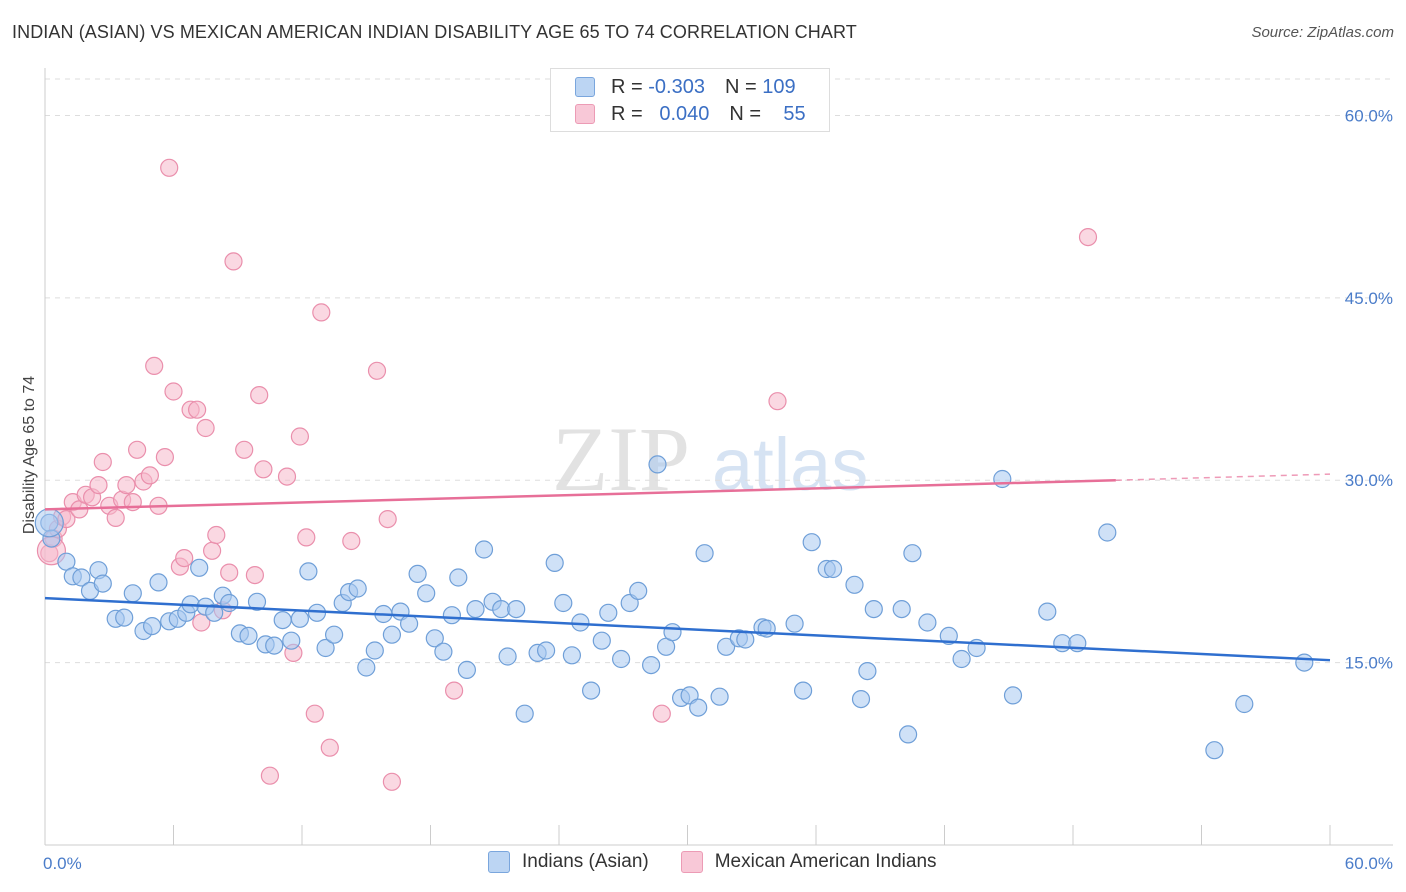 This screenshot has height=892, width=1406. Describe the element at coordinates (687, 629) in the screenshot. I see `trend-line-indians-asian` at that location.